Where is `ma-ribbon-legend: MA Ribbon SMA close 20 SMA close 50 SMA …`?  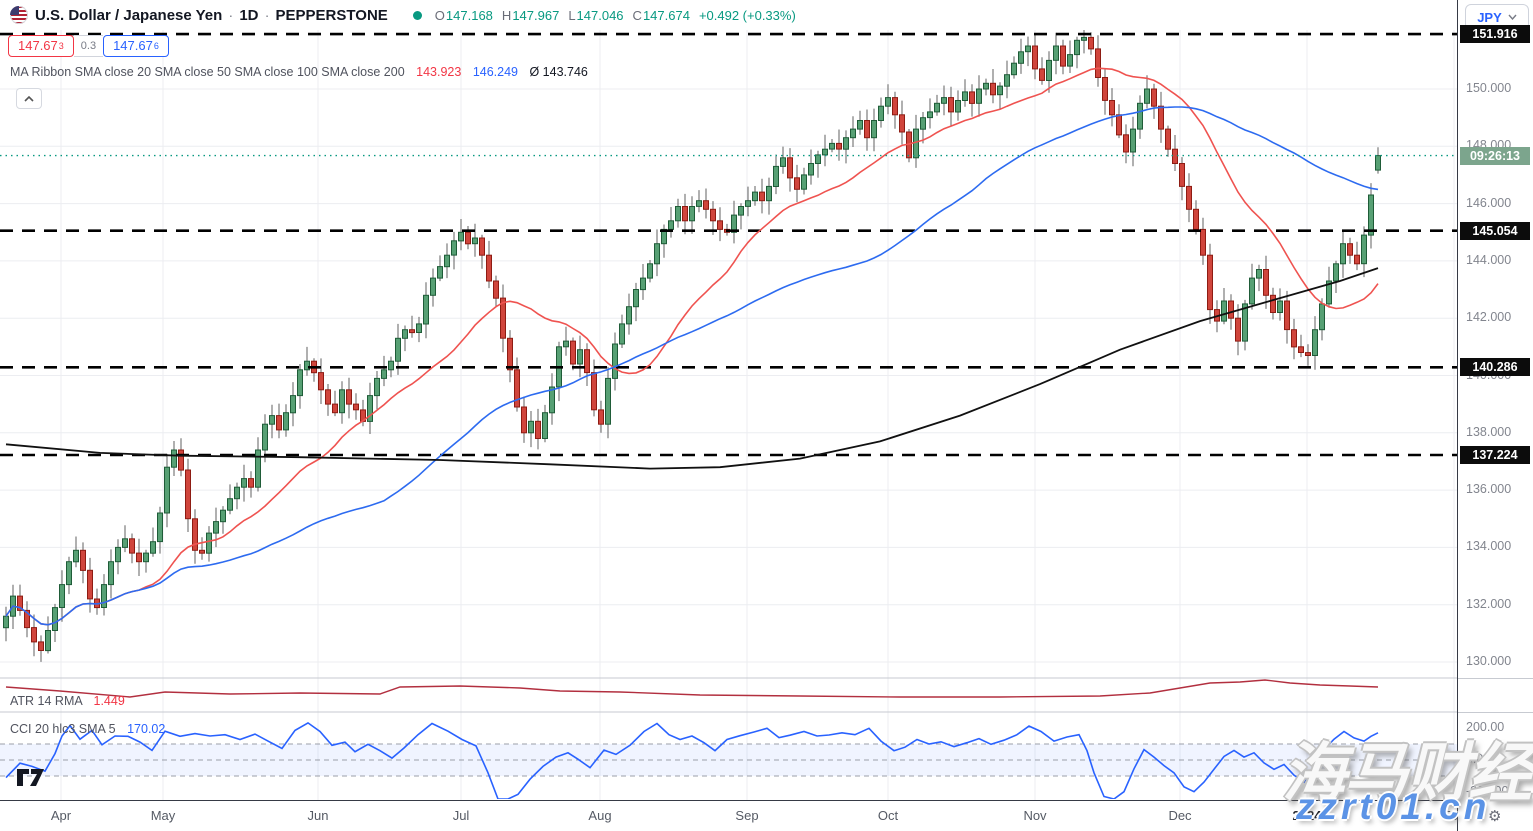 ma-ribbon-legend: MA Ribbon SMA close 20 SMA close 50 SMA … is located at coordinates (299, 72).